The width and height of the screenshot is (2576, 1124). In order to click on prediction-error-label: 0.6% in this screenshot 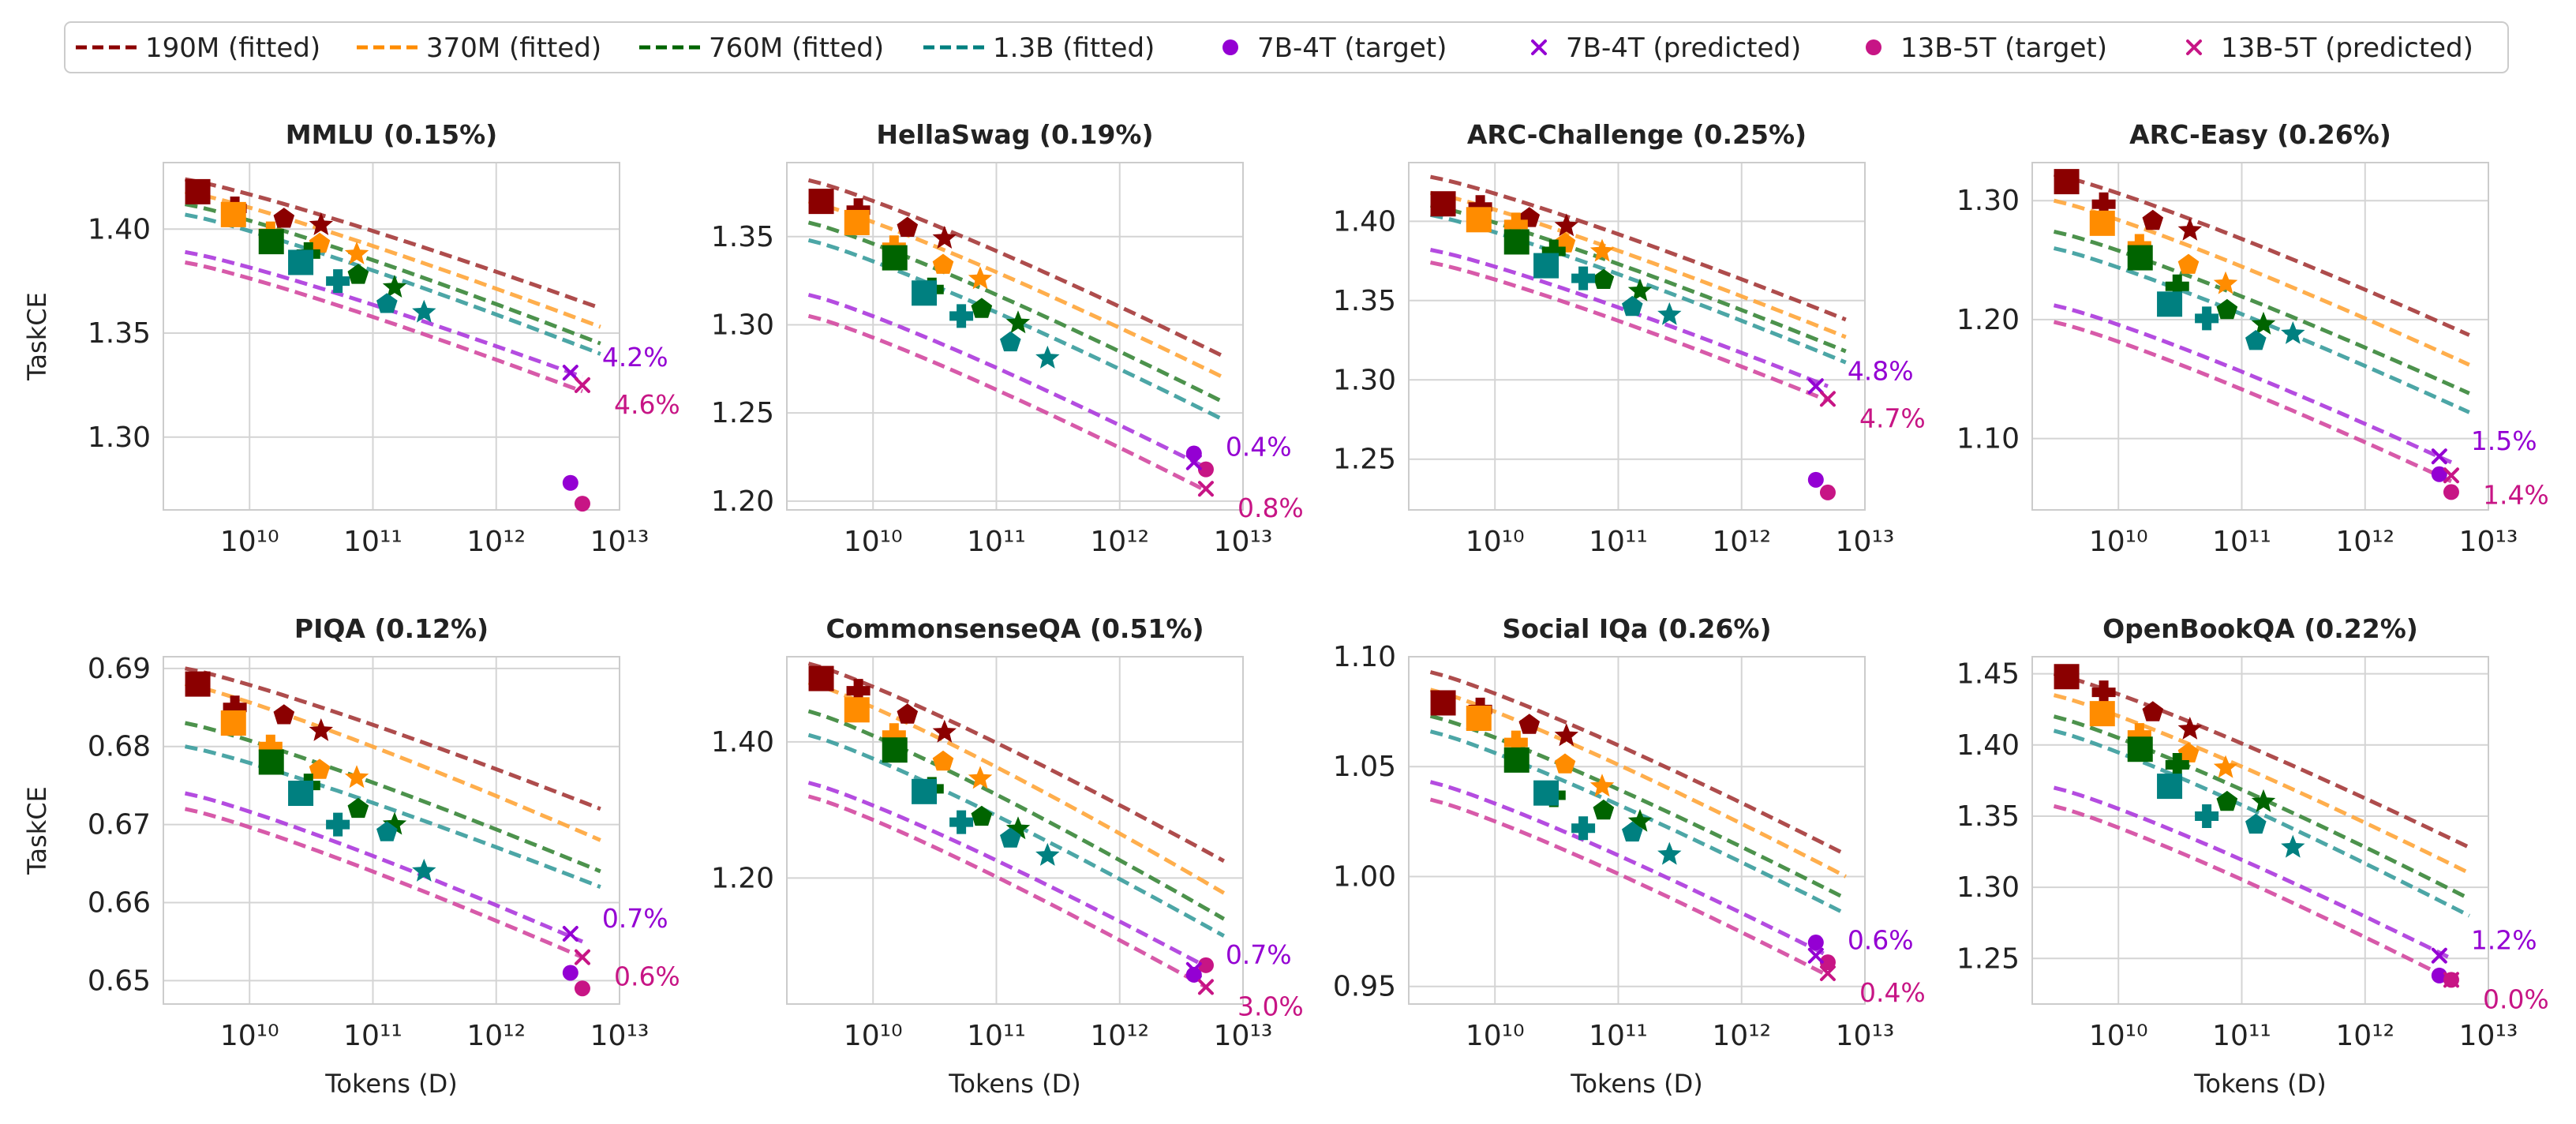, I will do `click(647, 976)`.